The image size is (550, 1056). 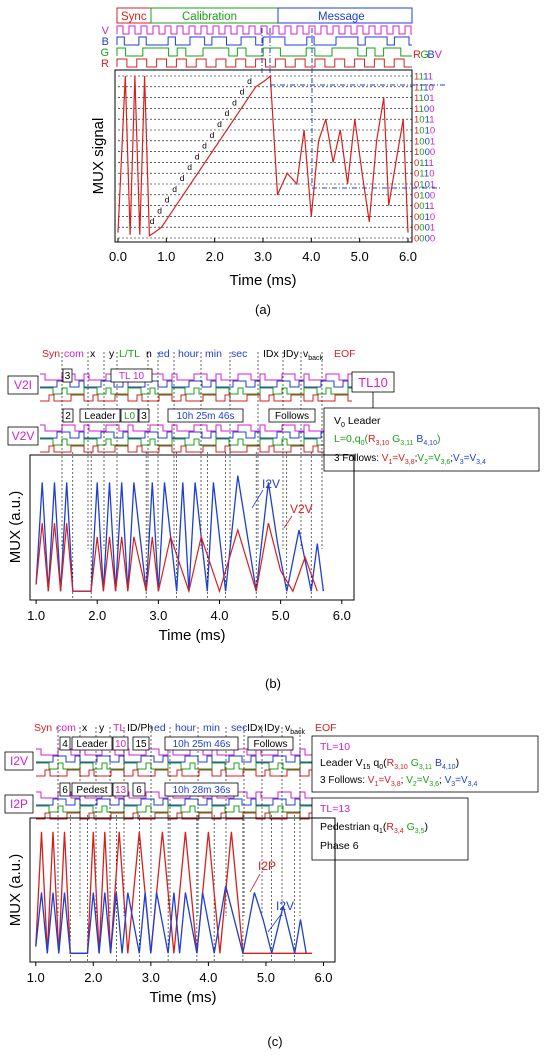 I want to click on header-label: L/TL, so click(x=129, y=354).